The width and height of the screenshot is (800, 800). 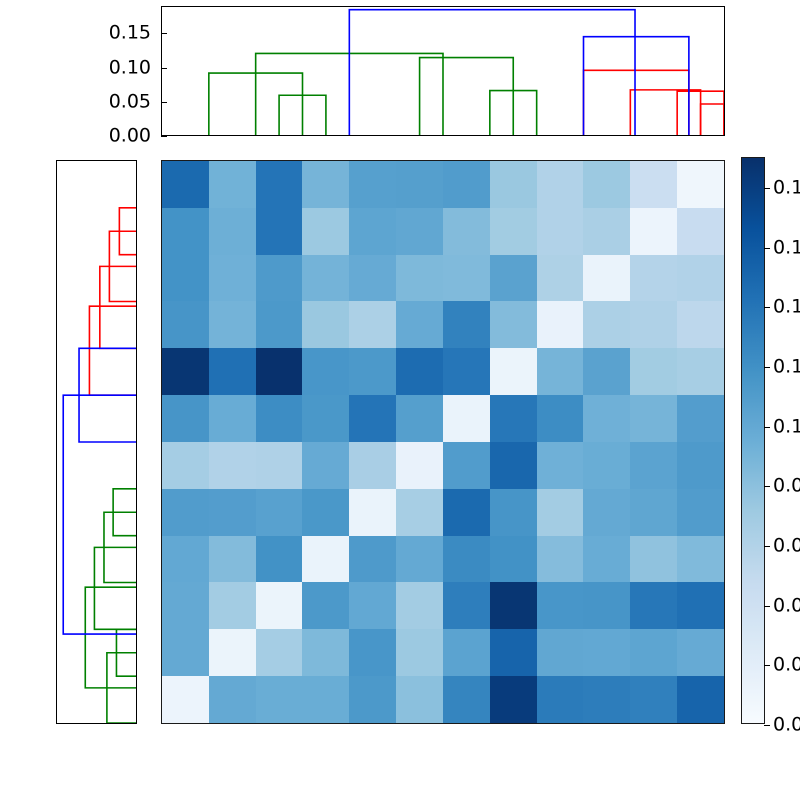 What do you see at coordinates (770, 445) in the screenshot?
I see `colorbar: 0.00 0.02 0.04 0.06 0.08 0.10 0.12 0.14 0.16 0.18` at bounding box center [770, 445].